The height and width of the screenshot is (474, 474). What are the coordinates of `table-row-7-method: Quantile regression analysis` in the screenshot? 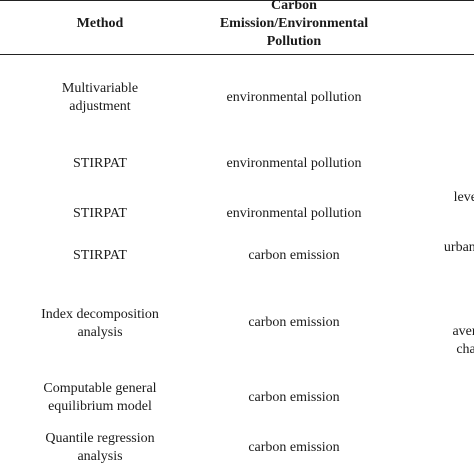 It's located at (100, 448).